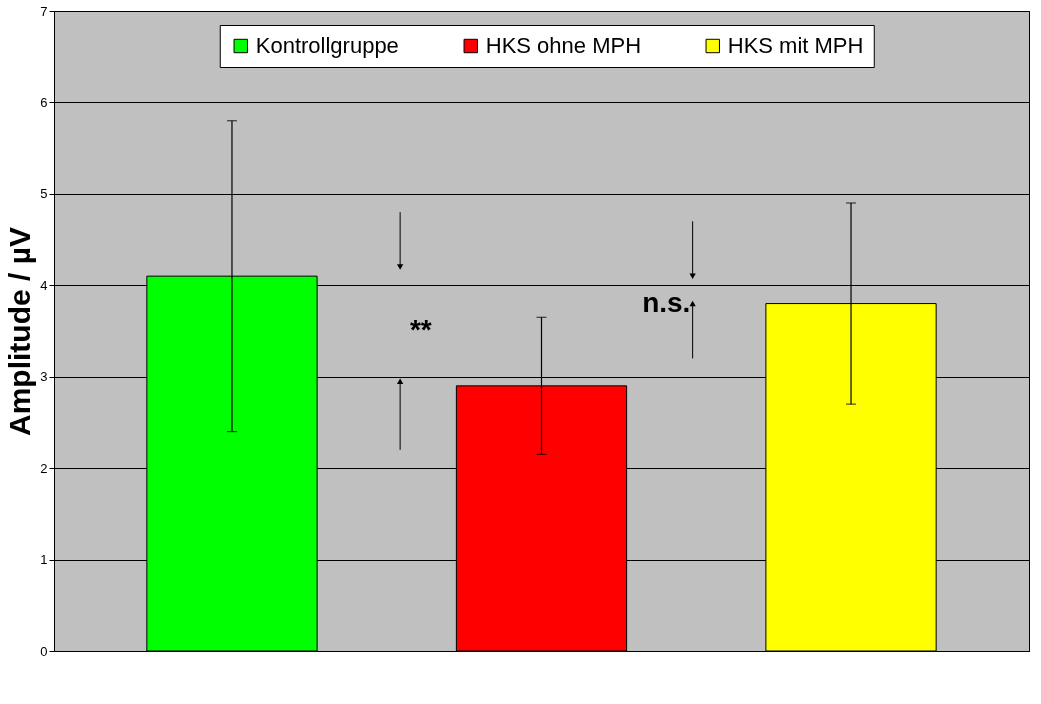 The image size is (1041, 704). What do you see at coordinates (44, 377) in the screenshot?
I see `y-tick-label: 3` at bounding box center [44, 377].